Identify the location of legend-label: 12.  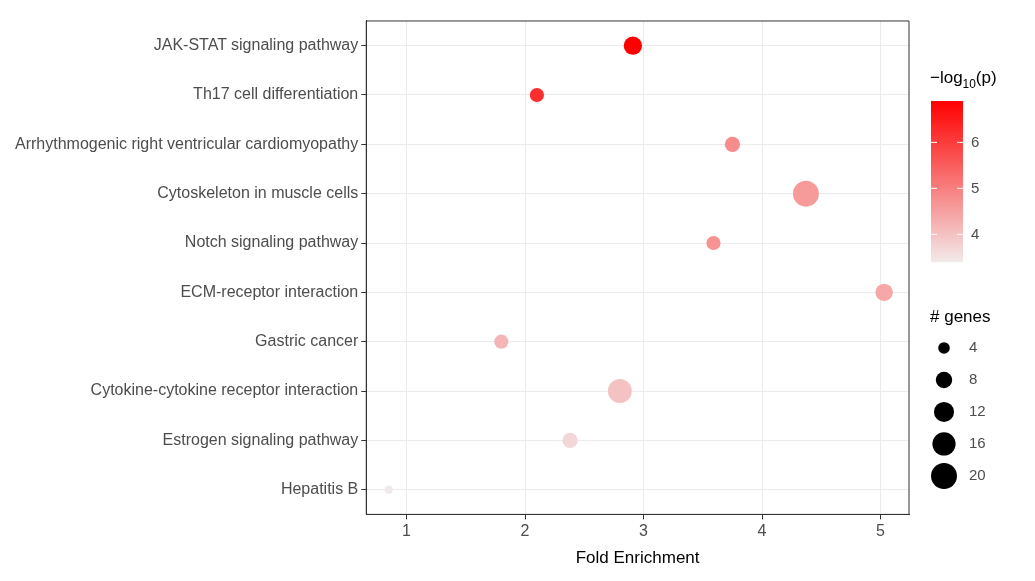
(977, 411).